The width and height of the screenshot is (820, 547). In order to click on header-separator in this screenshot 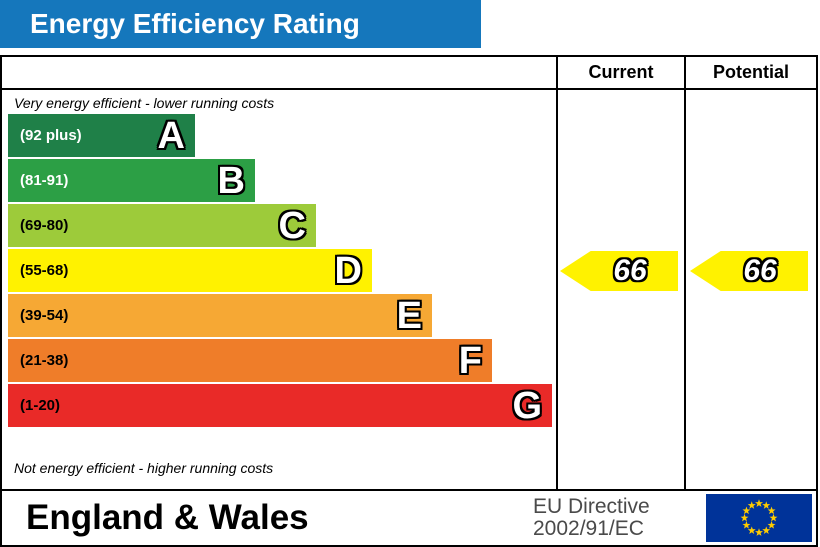, I will do `click(409, 89)`.